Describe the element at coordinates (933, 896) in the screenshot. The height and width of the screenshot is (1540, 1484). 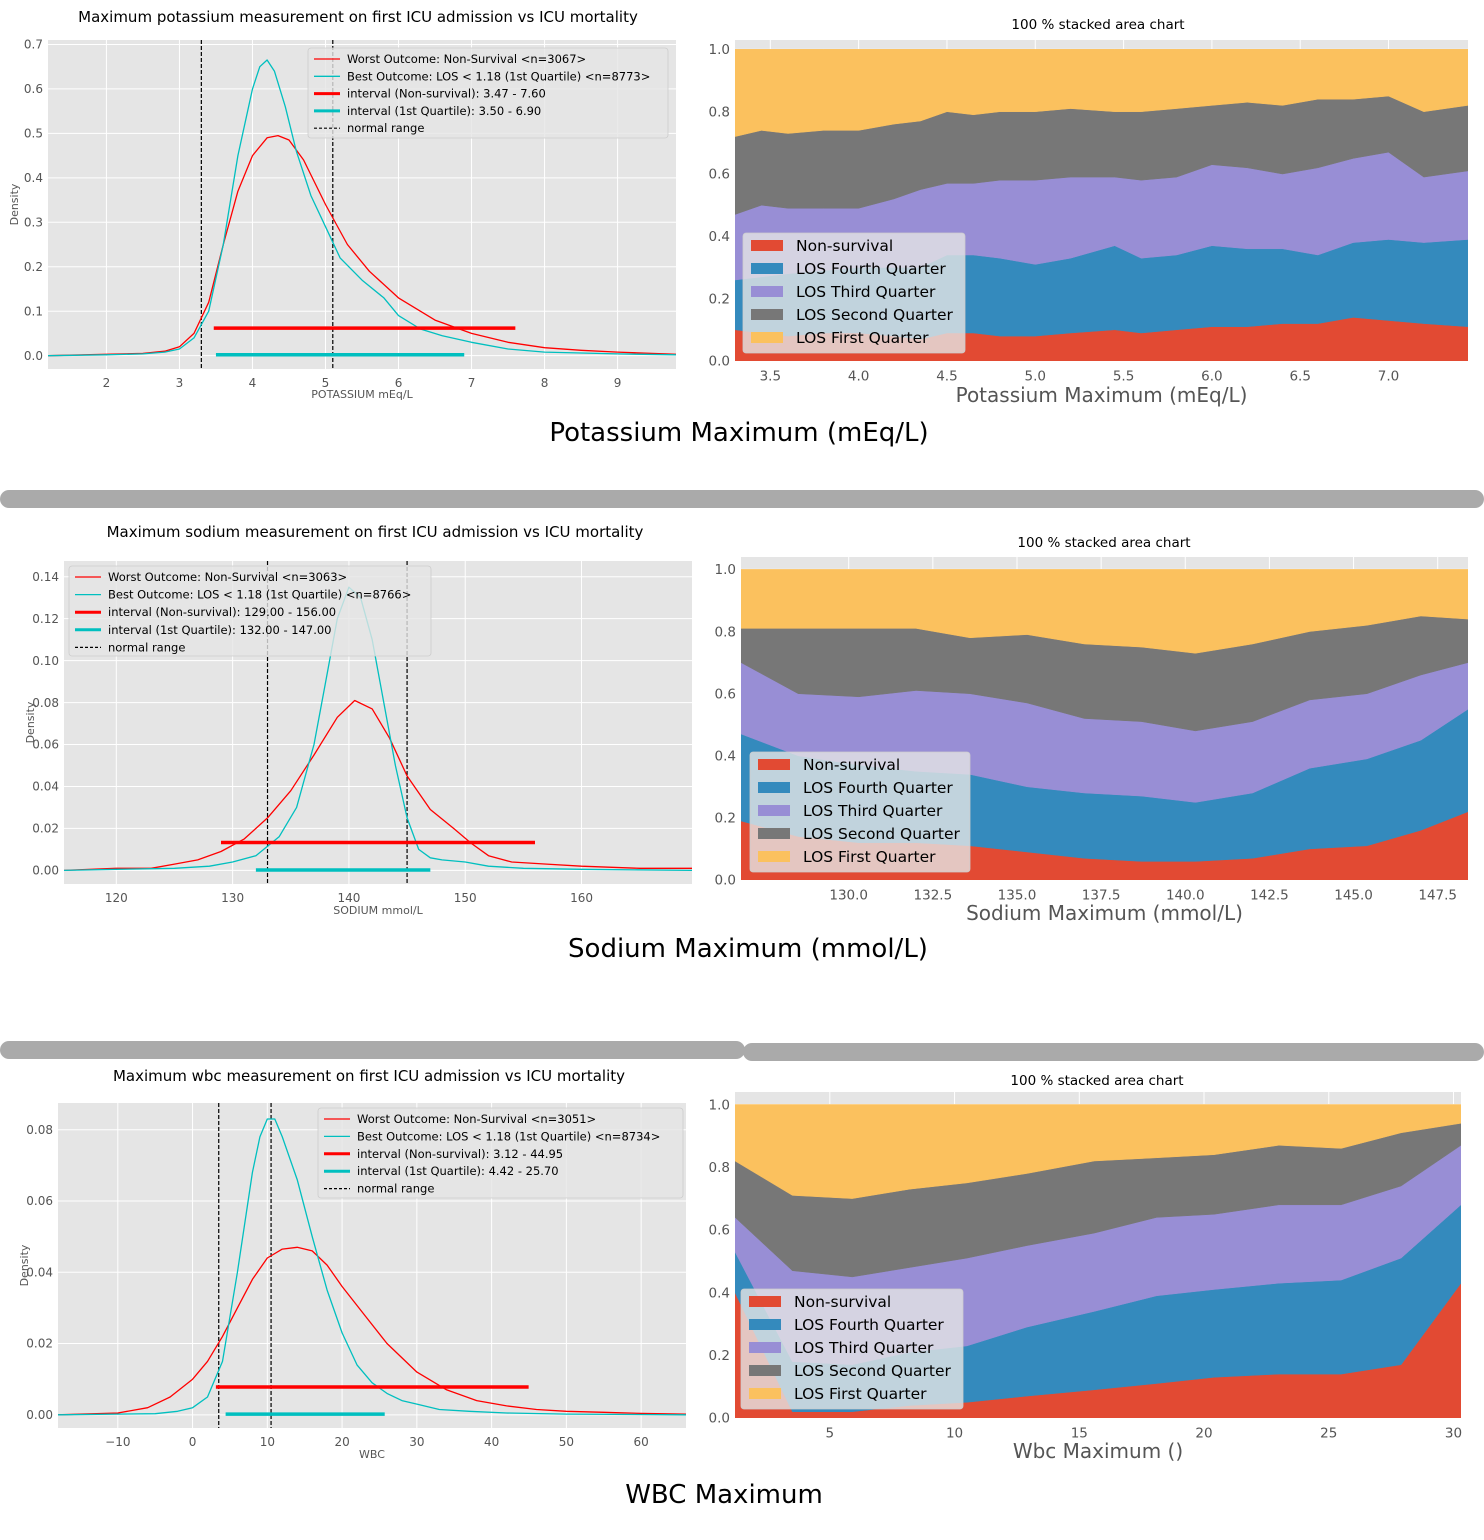
I see `x-tick-label: 132.5` at that location.